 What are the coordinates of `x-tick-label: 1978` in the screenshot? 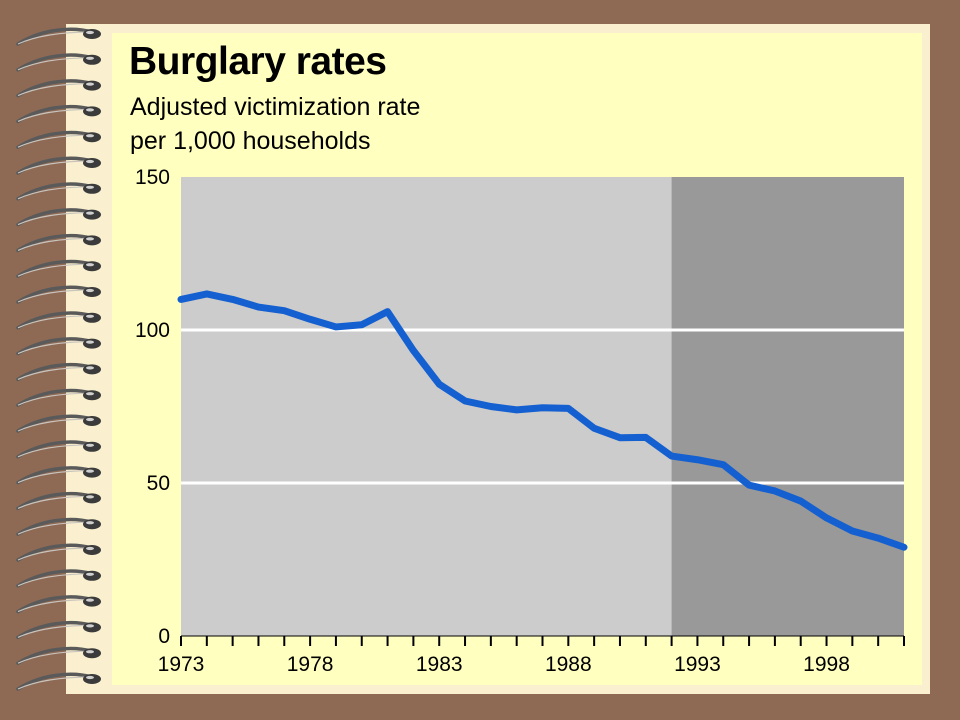 It's located at (310, 664).